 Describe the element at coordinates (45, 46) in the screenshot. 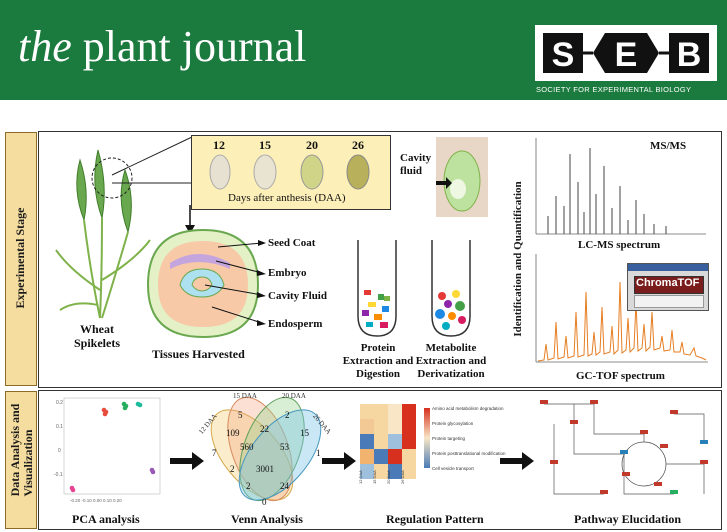

I see `journal-title-the: the` at that location.